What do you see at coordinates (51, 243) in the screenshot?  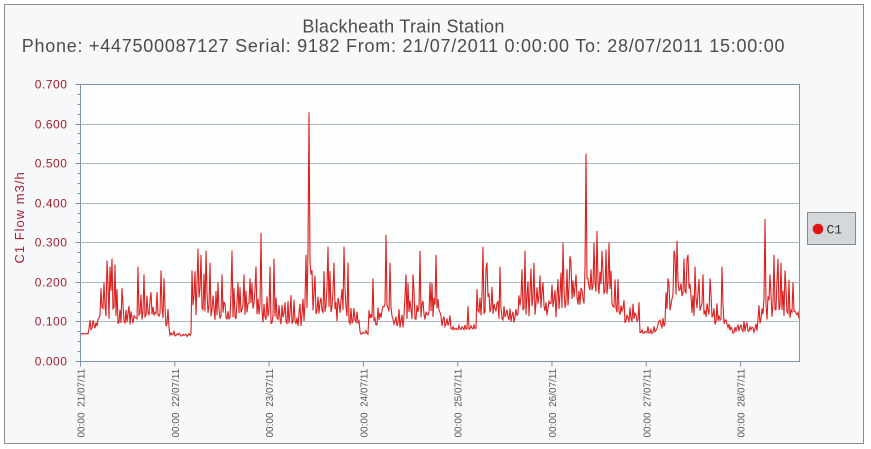 I see `svg-text: 0.300` at bounding box center [51, 243].